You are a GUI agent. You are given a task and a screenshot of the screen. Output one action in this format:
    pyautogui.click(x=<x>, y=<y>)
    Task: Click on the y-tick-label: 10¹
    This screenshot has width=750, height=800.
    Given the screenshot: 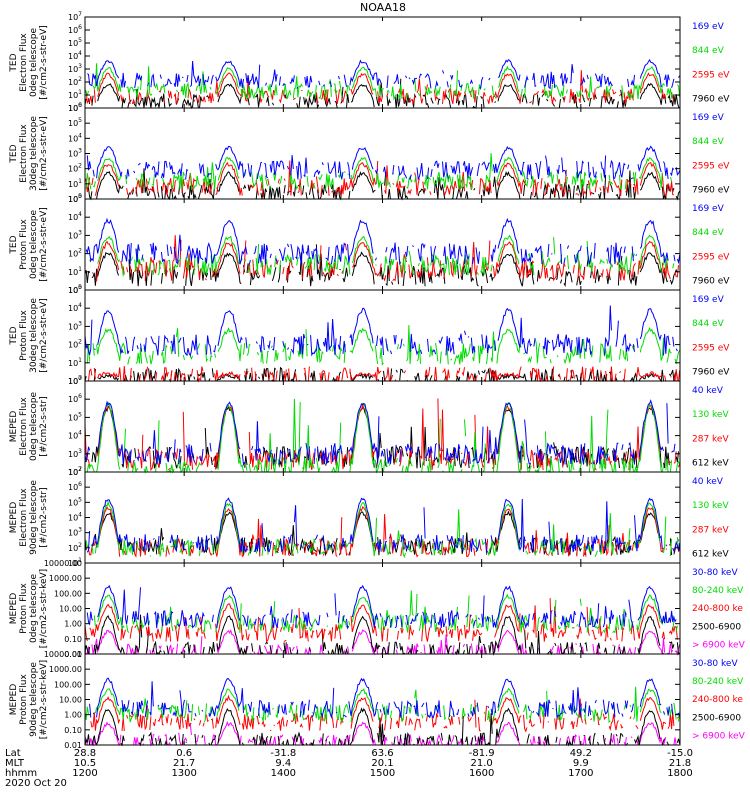 What is the action you would take?
    pyautogui.click(x=75, y=271)
    